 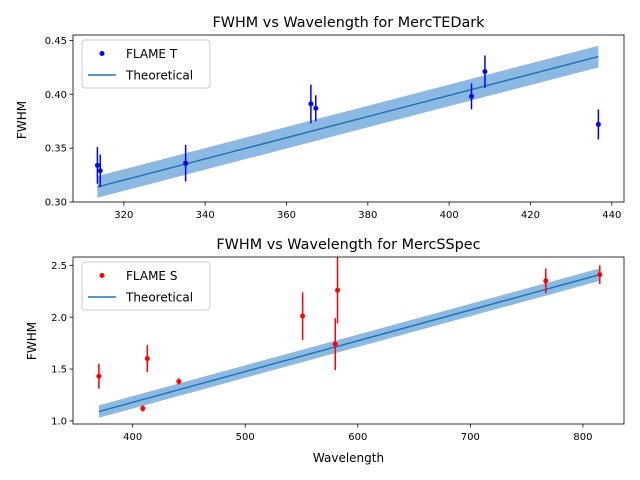 What do you see at coordinates (102, 275) in the screenshot?
I see `legend-marker-flame-s` at bounding box center [102, 275].